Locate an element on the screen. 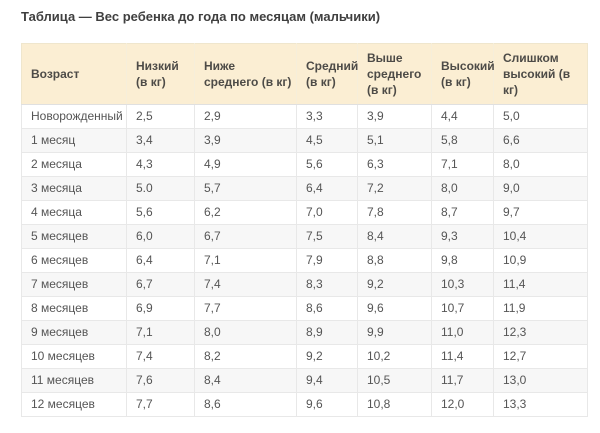 The image size is (600, 433). table-row: 8 месяцев 6,9 7,7 8,6 9,6 10,7 11,9 is located at coordinates (304, 309).